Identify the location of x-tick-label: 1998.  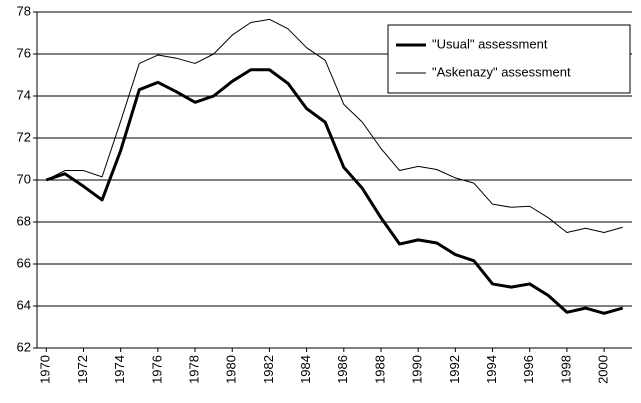
(565, 369).